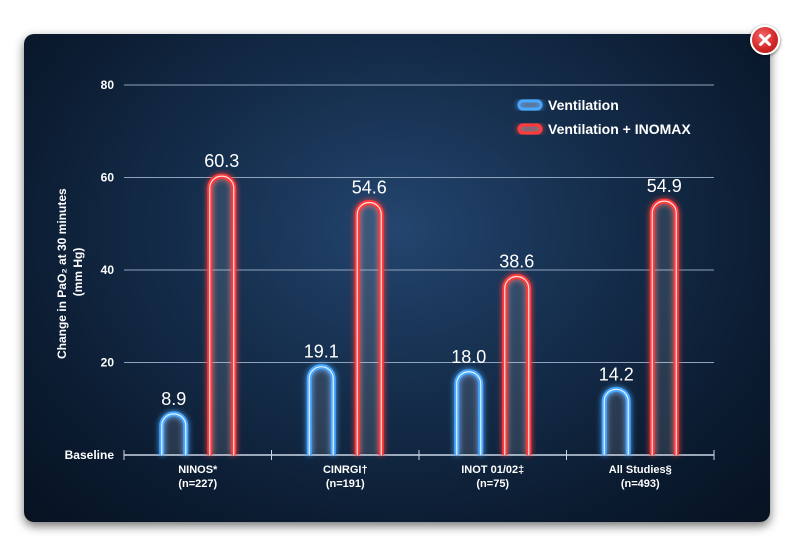 This screenshot has width=796, height=560. I want to click on y-tick-label: 80, so click(108, 85).